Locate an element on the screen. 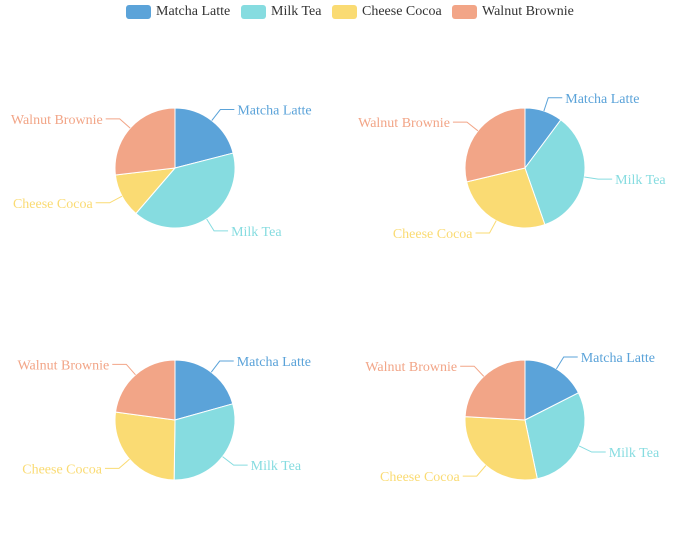 Image resolution: width=700 pixels, height=560 pixels. legend-swatch-milk-tea is located at coordinates (253, 12).